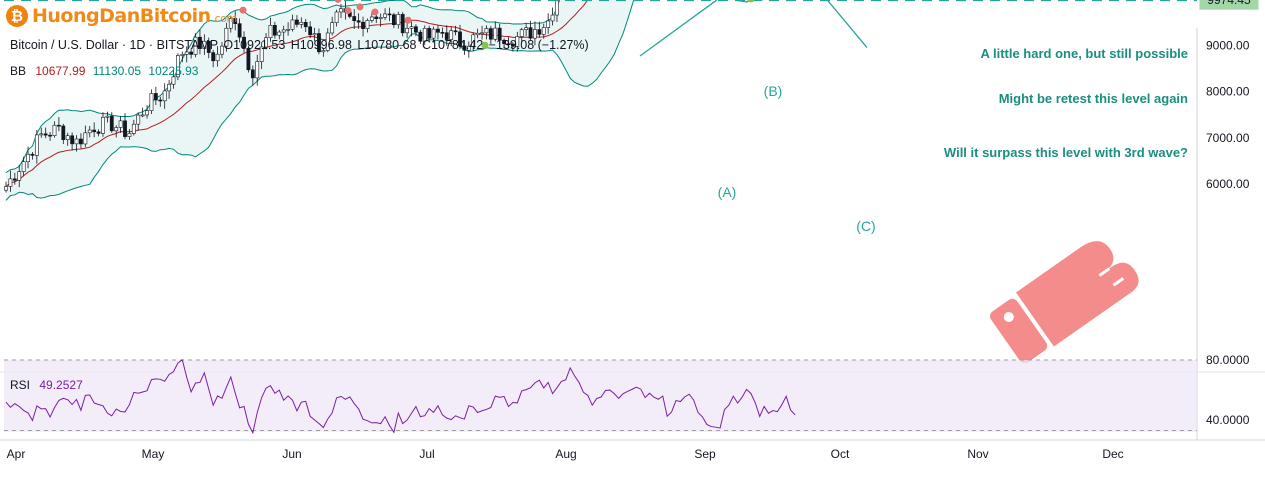 This screenshot has height=477, width=1265. What do you see at coordinates (386, 45) in the screenshot?
I see `ohlc-low: L10780.68` at bounding box center [386, 45].